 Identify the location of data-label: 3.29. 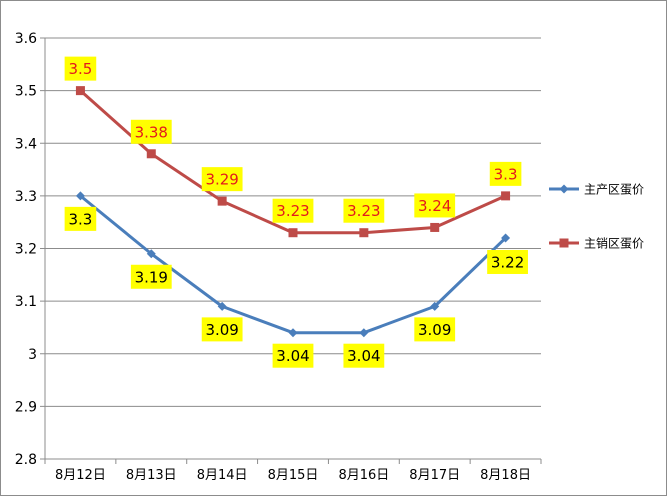
(221, 180).